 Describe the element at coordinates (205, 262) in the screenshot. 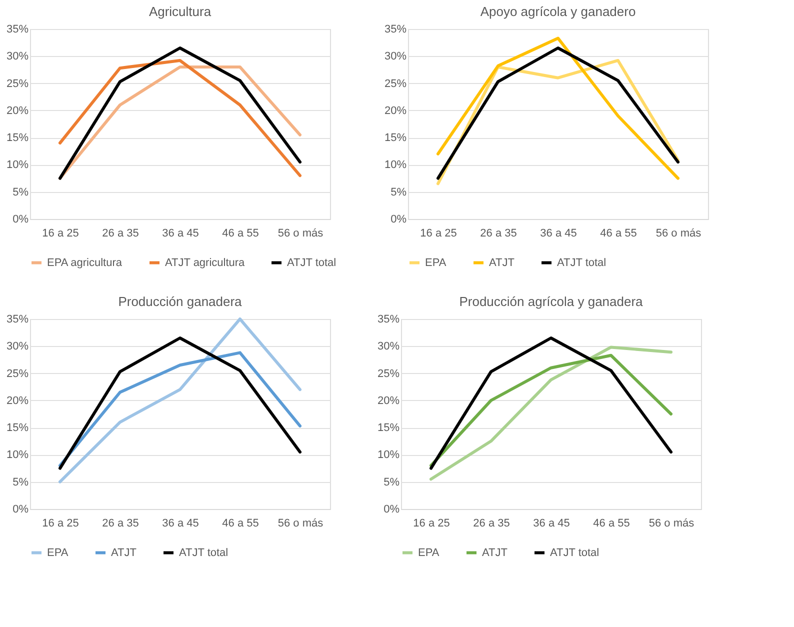

I see `legend-label: ATJT agricultura` at that location.